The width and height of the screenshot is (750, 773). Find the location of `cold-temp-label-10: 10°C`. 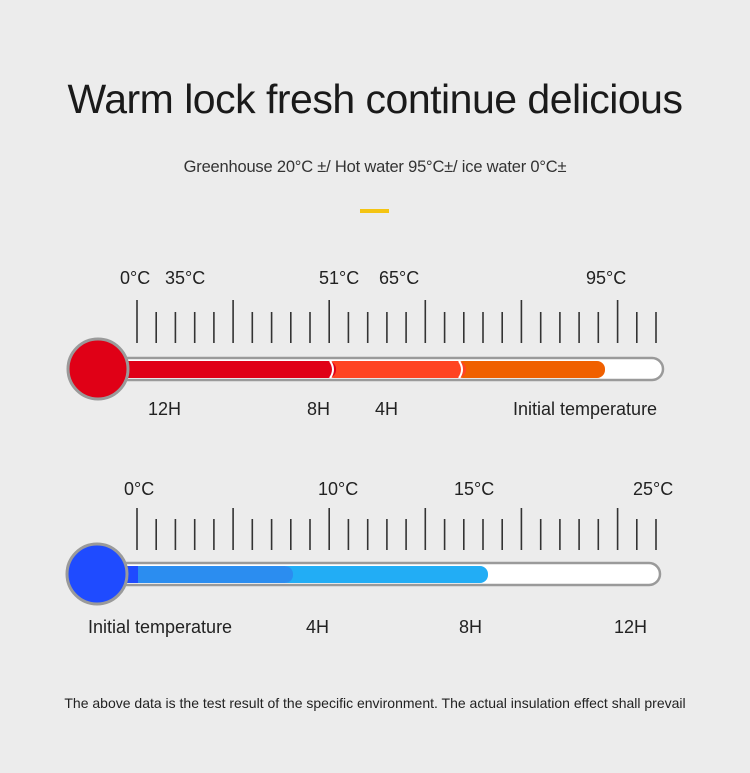

cold-temp-label-10: 10°C is located at coordinates (338, 489).